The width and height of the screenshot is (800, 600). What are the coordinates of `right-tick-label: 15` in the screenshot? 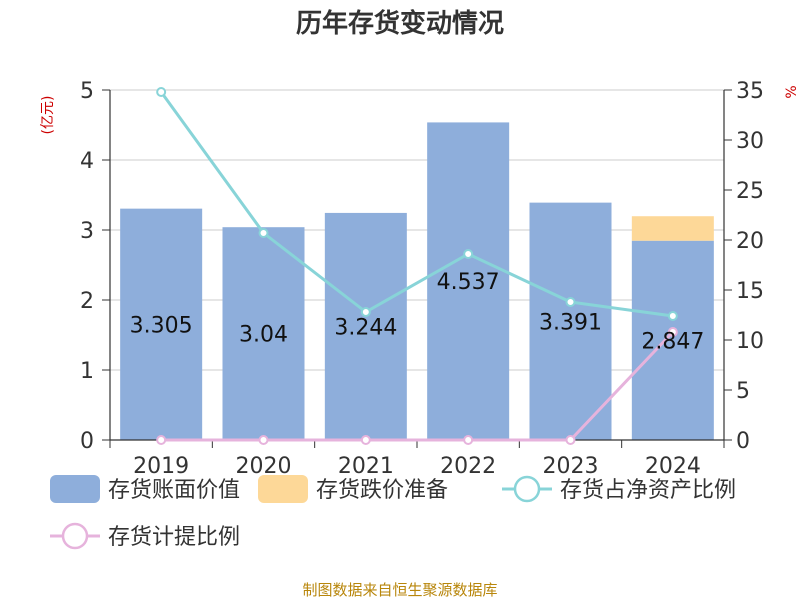 It's located at (750, 291).